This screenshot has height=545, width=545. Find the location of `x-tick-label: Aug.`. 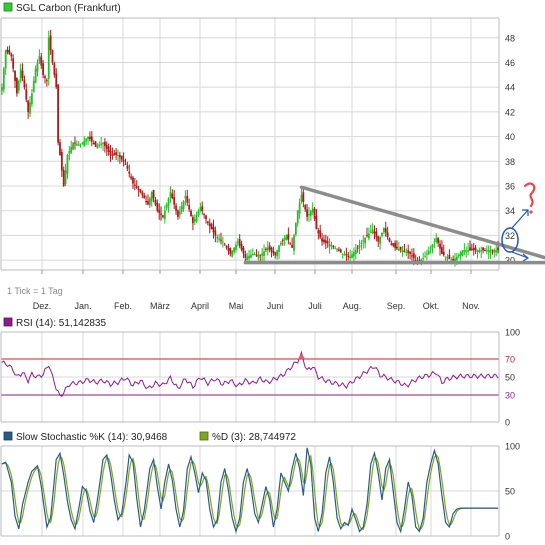

x-tick-label: Aug. is located at coordinates (352, 306).